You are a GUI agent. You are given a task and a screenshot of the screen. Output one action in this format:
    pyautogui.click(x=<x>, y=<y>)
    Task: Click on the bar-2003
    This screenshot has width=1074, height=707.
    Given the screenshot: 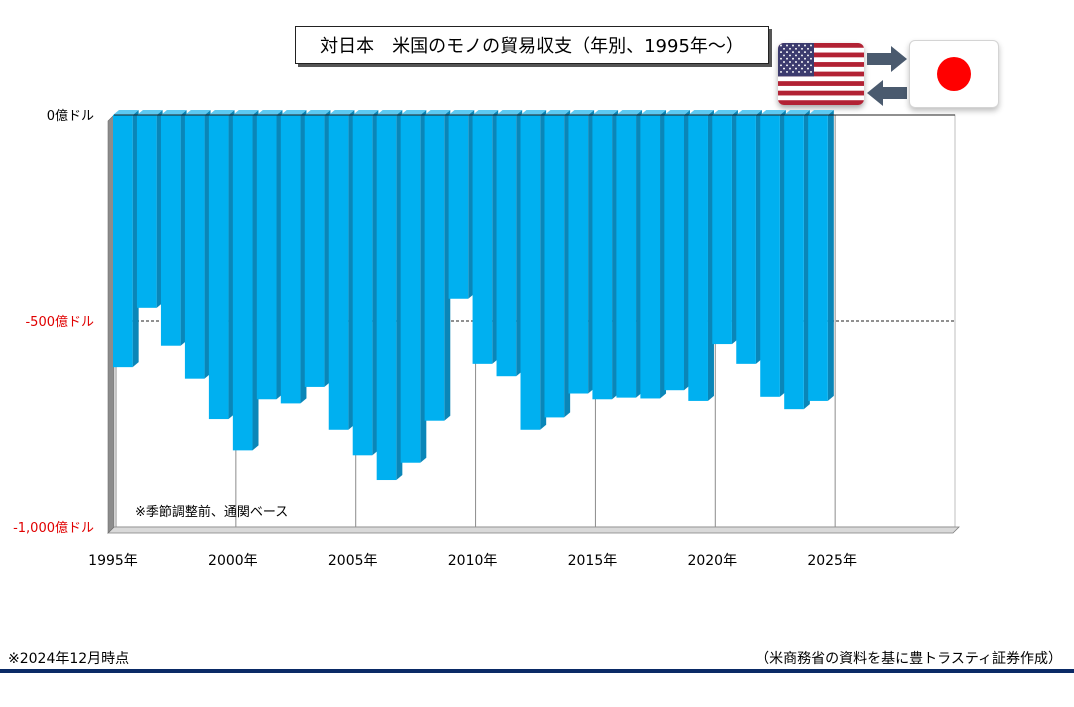 What is the action you would take?
    pyautogui.click(x=317, y=248)
    